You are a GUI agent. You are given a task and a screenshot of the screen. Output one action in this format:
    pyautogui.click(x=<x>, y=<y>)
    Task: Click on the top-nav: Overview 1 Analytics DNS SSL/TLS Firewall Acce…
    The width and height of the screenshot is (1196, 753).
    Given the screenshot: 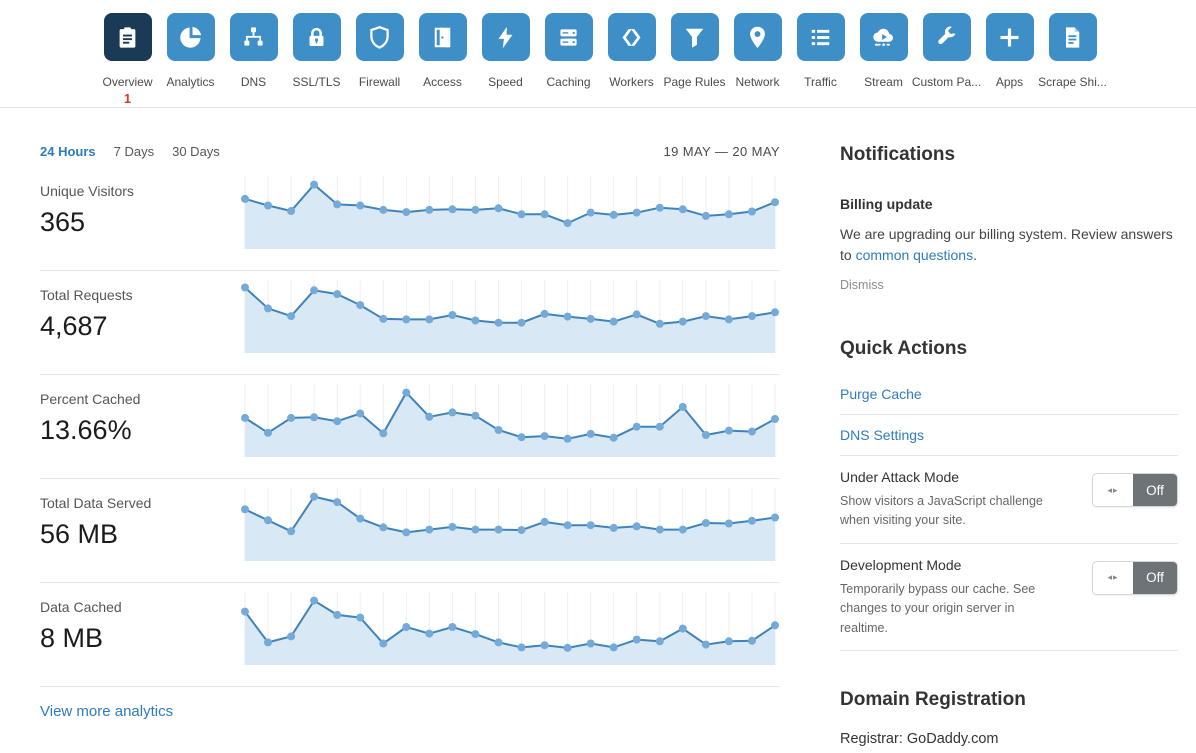 What is the action you would take?
    pyautogui.click(x=598, y=54)
    